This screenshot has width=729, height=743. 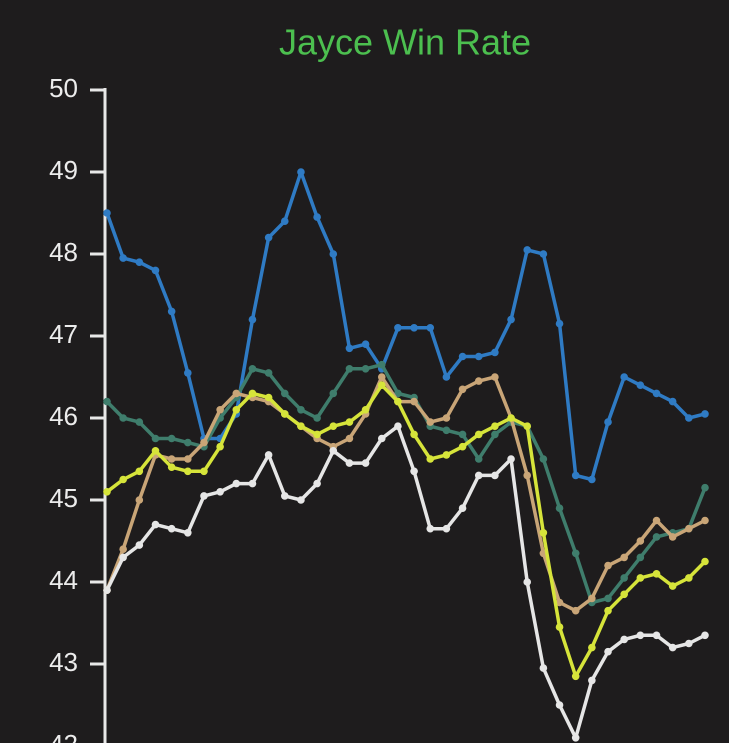 What do you see at coordinates (63, 334) in the screenshot?
I see `y-tick-label: 47` at bounding box center [63, 334].